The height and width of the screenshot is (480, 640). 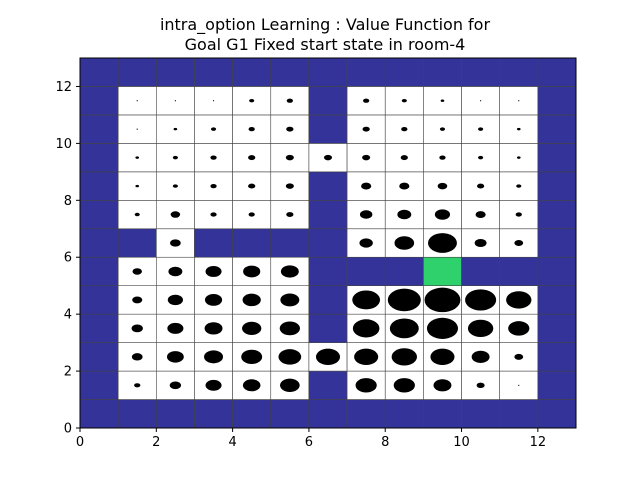 What do you see at coordinates (385, 442) in the screenshot?
I see `x-tick-label: 8` at bounding box center [385, 442].